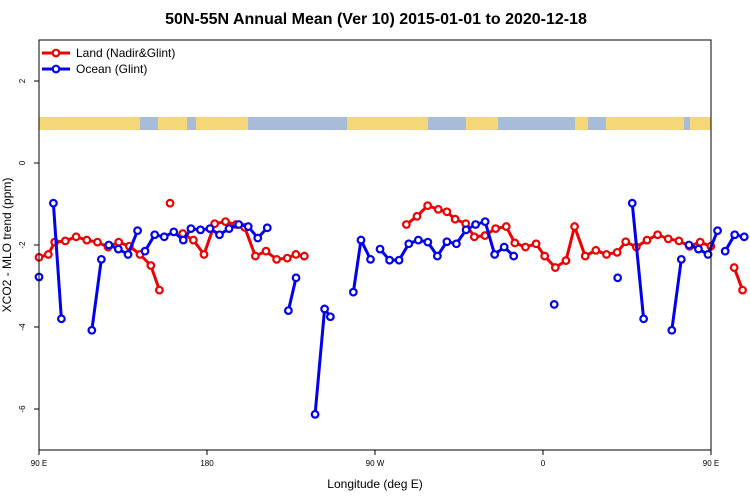  What do you see at coordinates (7, 245) in the screenshot?
I see `y-axis-label: XCO2 - MLO trend (ppm)` at bounding box center [7, 245].